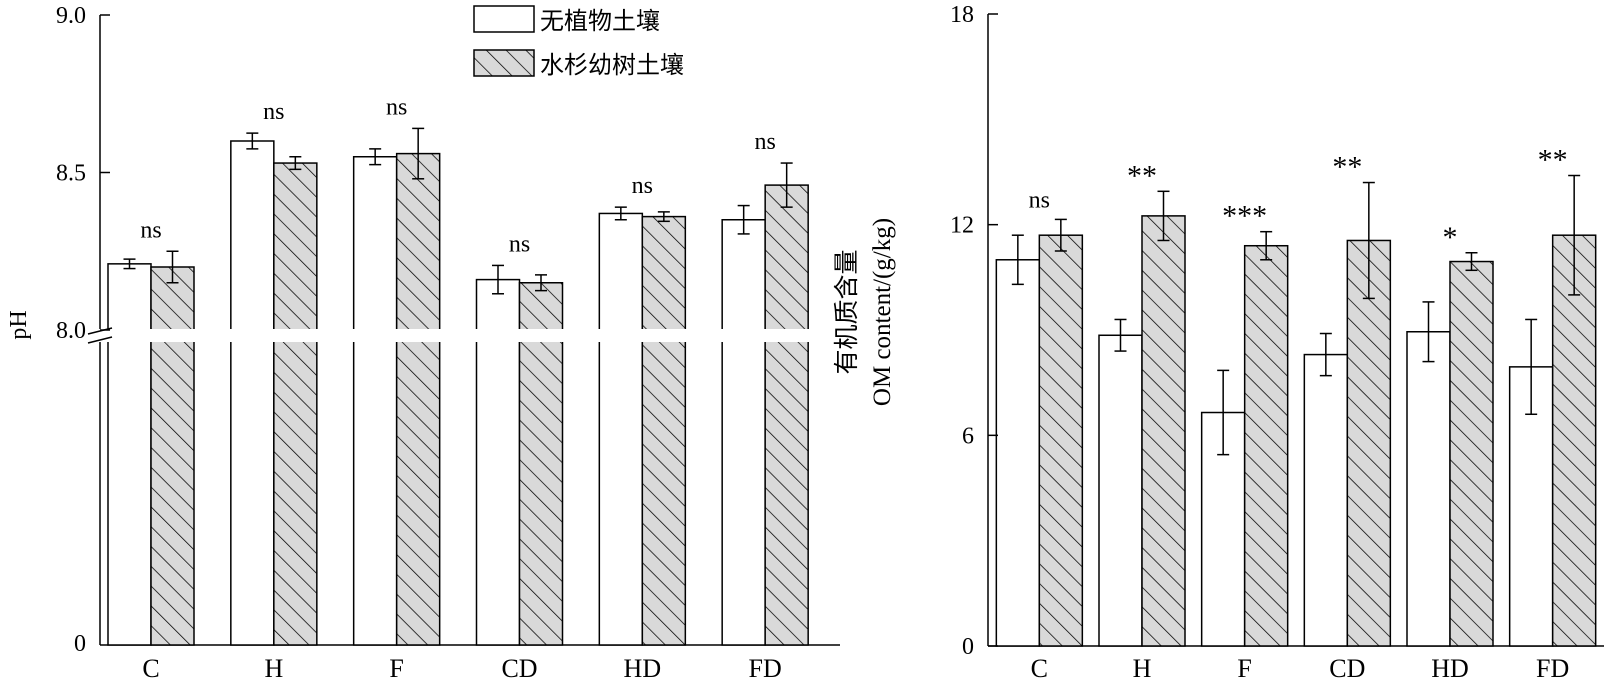  What do you see at coordinates (1553, 160) in the screenshot?
I see `om-annotation-fd: **` at bounding box center [1553, 160].